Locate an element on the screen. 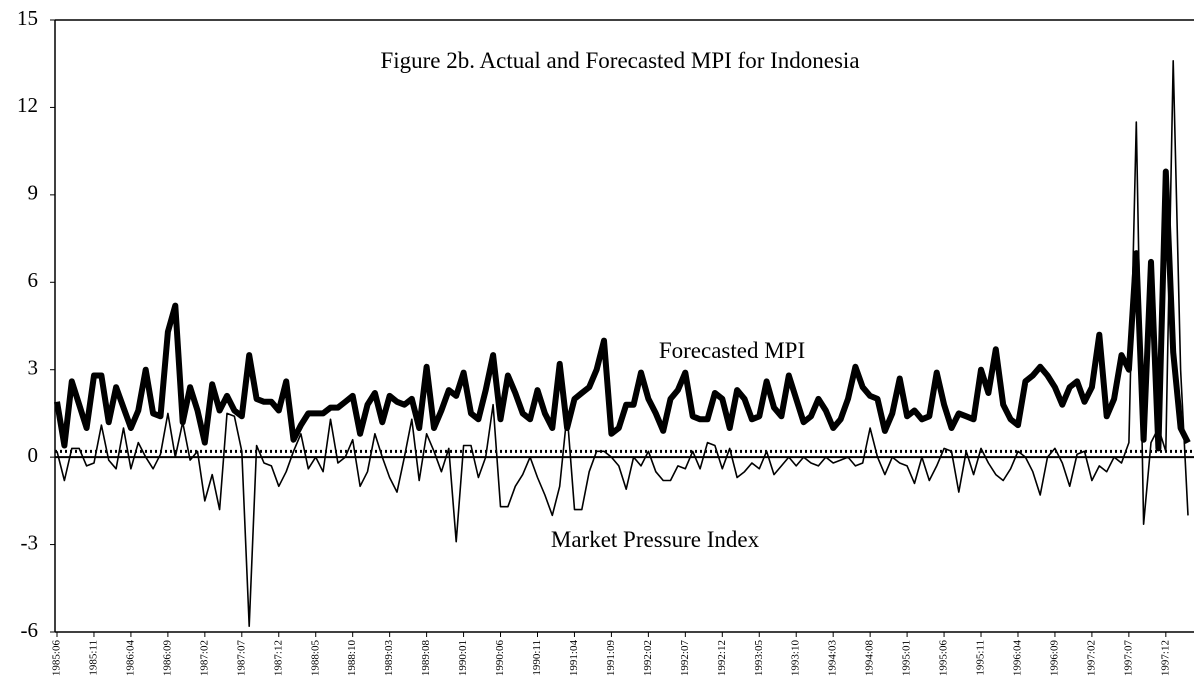 The width and height of the screenshot is (1194, 700). x-tick-label: 1991:09 is located at coordinates (611, 658).